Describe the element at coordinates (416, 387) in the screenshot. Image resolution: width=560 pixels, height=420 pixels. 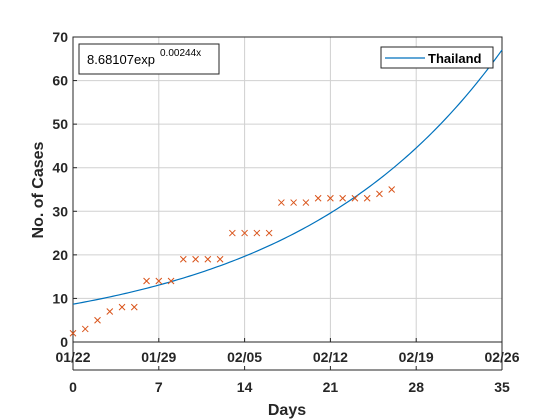
I see `x-tick-label: 28` at that location.